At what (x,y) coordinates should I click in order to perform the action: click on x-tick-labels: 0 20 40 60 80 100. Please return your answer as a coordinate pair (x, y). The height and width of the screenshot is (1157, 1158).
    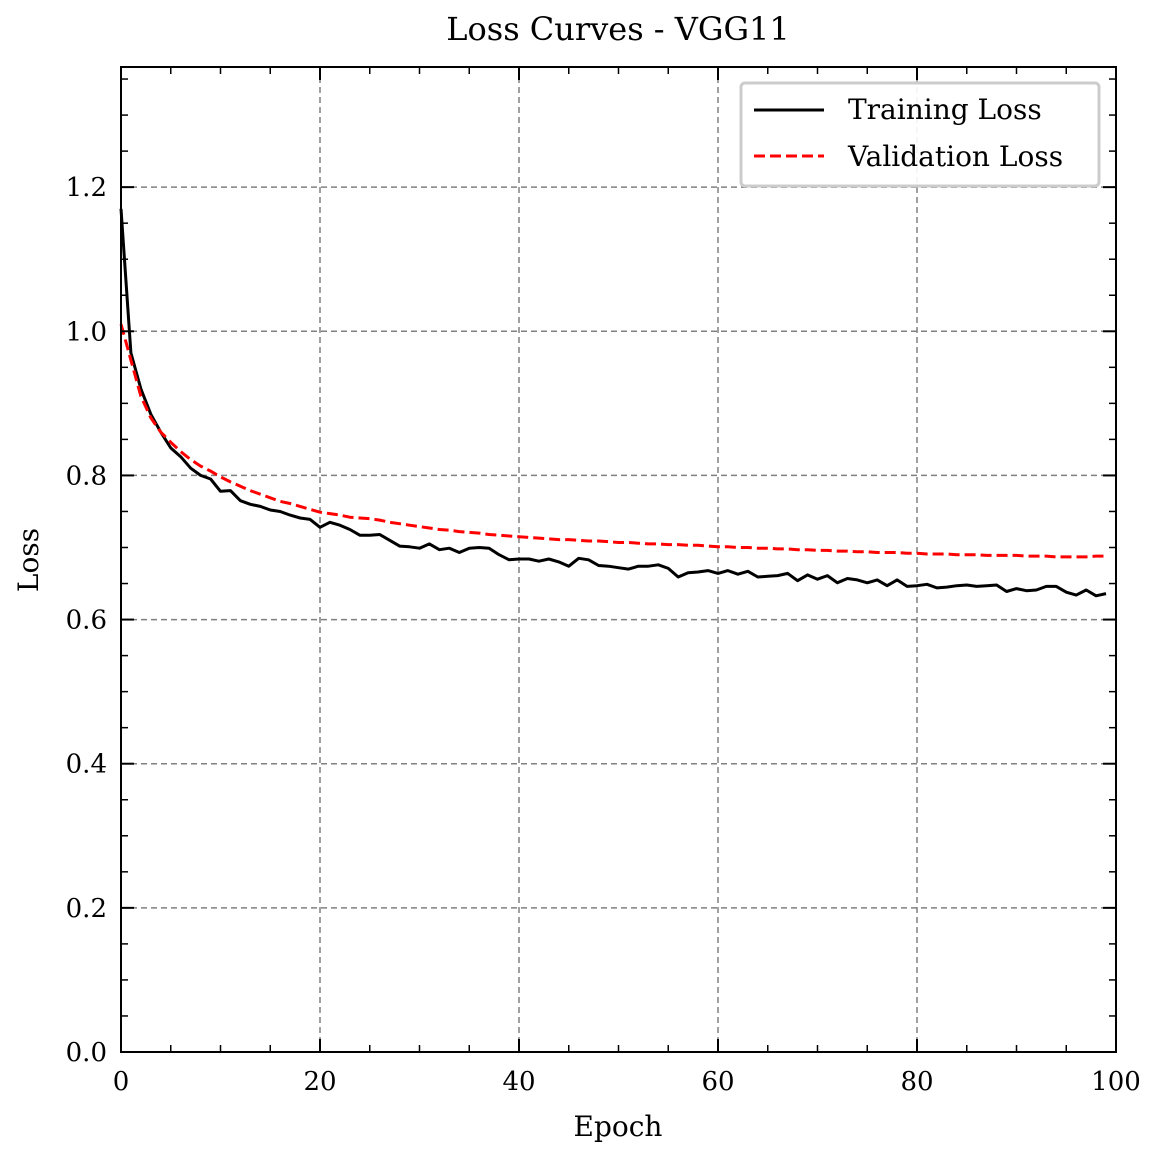
    Looking at the image, I should click on (627, 1082).